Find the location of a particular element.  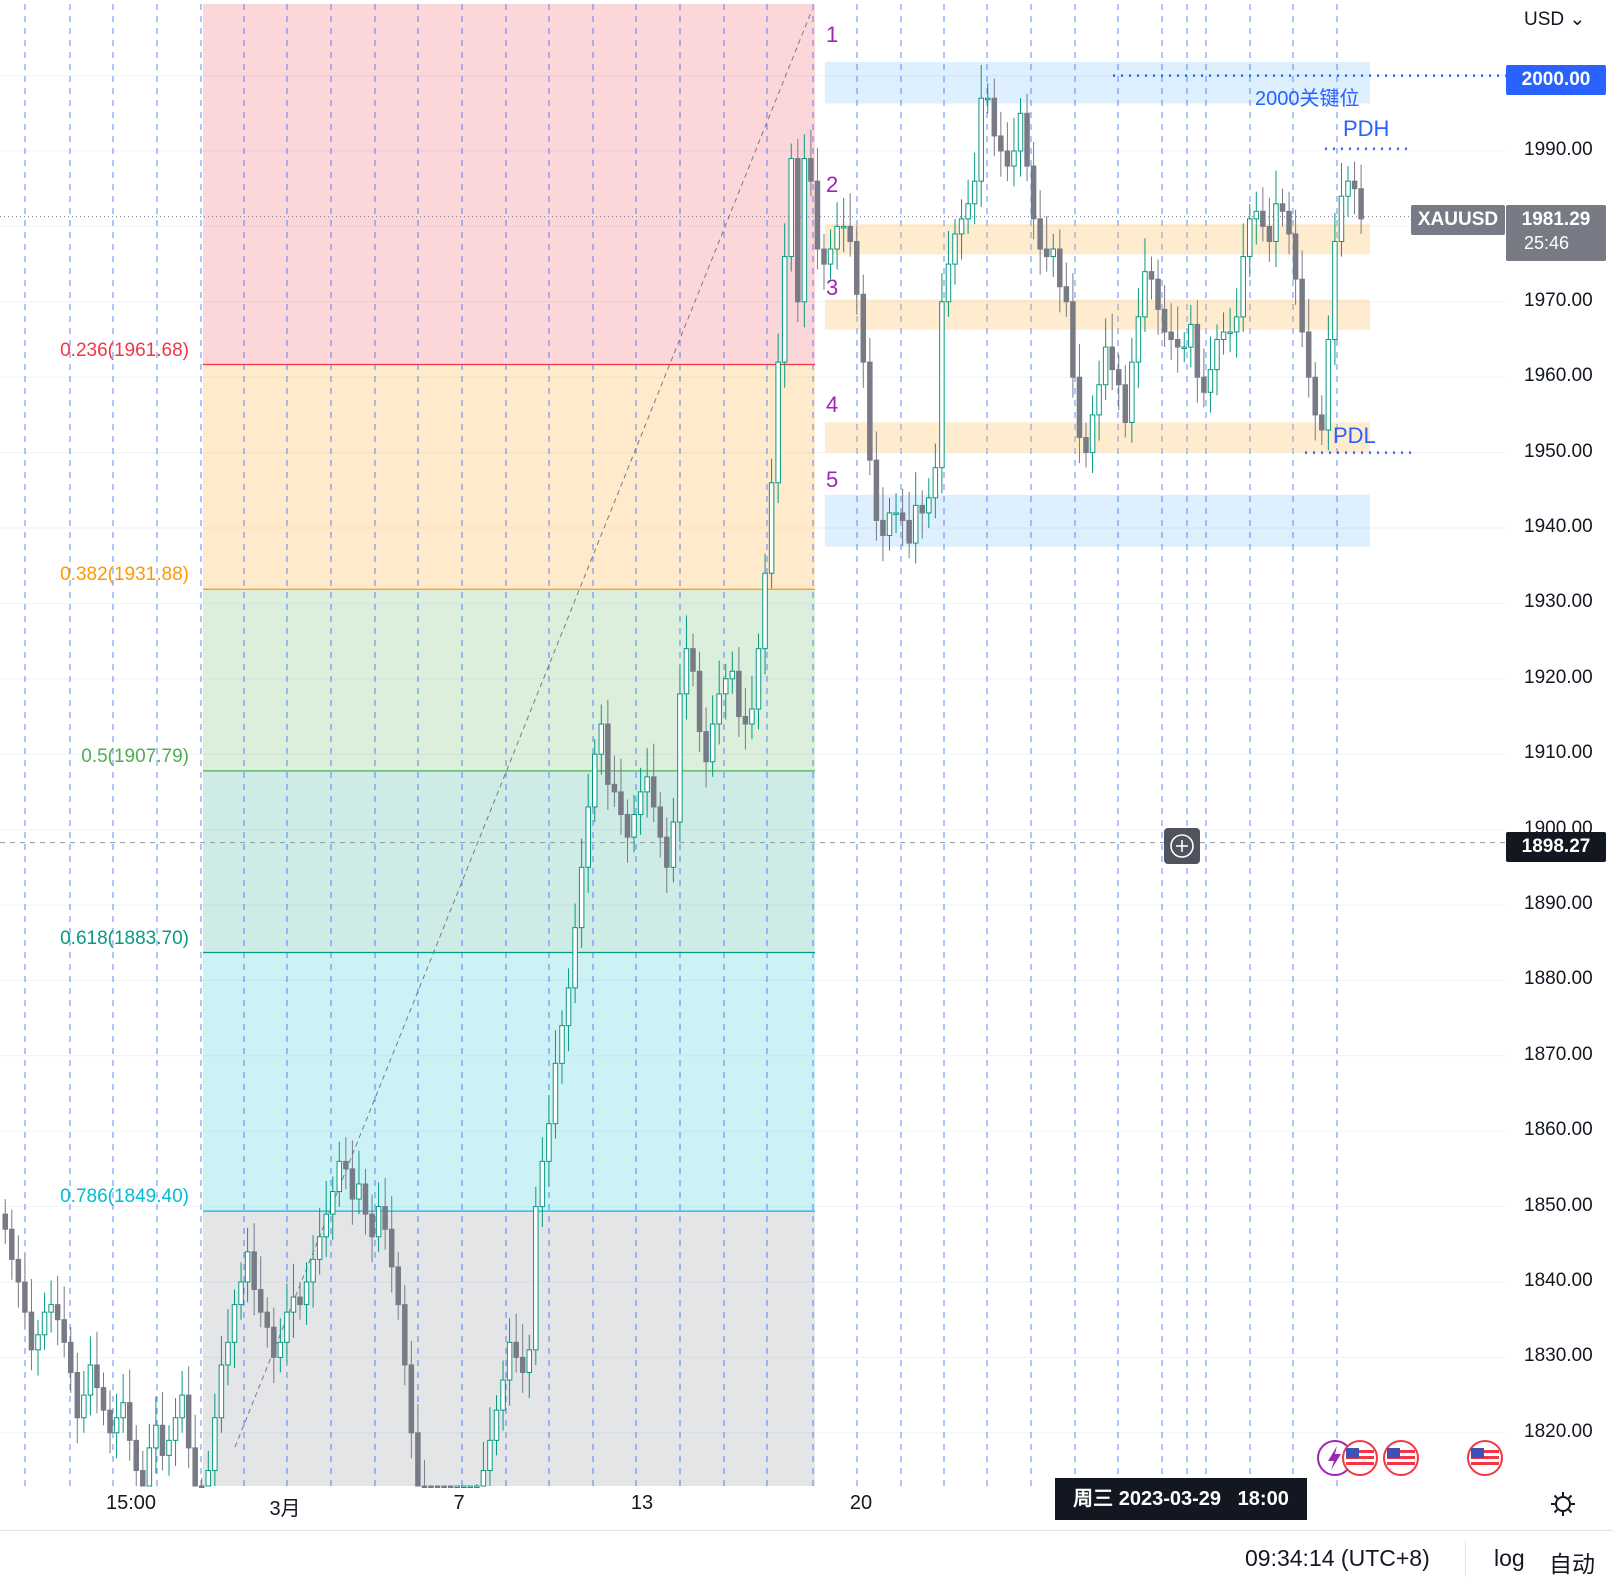

wave-label: 3 is located at coordinates (832, 287).